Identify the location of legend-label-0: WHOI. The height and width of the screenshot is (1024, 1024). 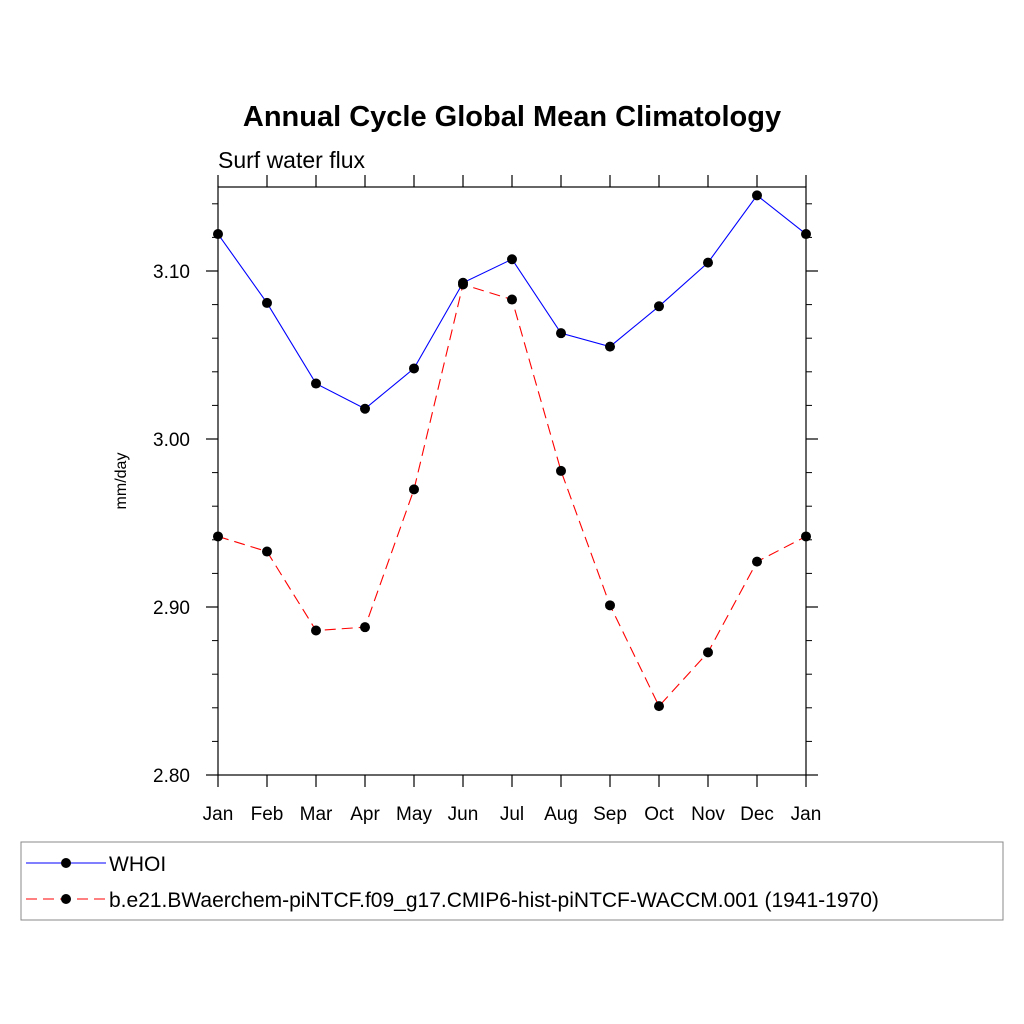
(137, 864).